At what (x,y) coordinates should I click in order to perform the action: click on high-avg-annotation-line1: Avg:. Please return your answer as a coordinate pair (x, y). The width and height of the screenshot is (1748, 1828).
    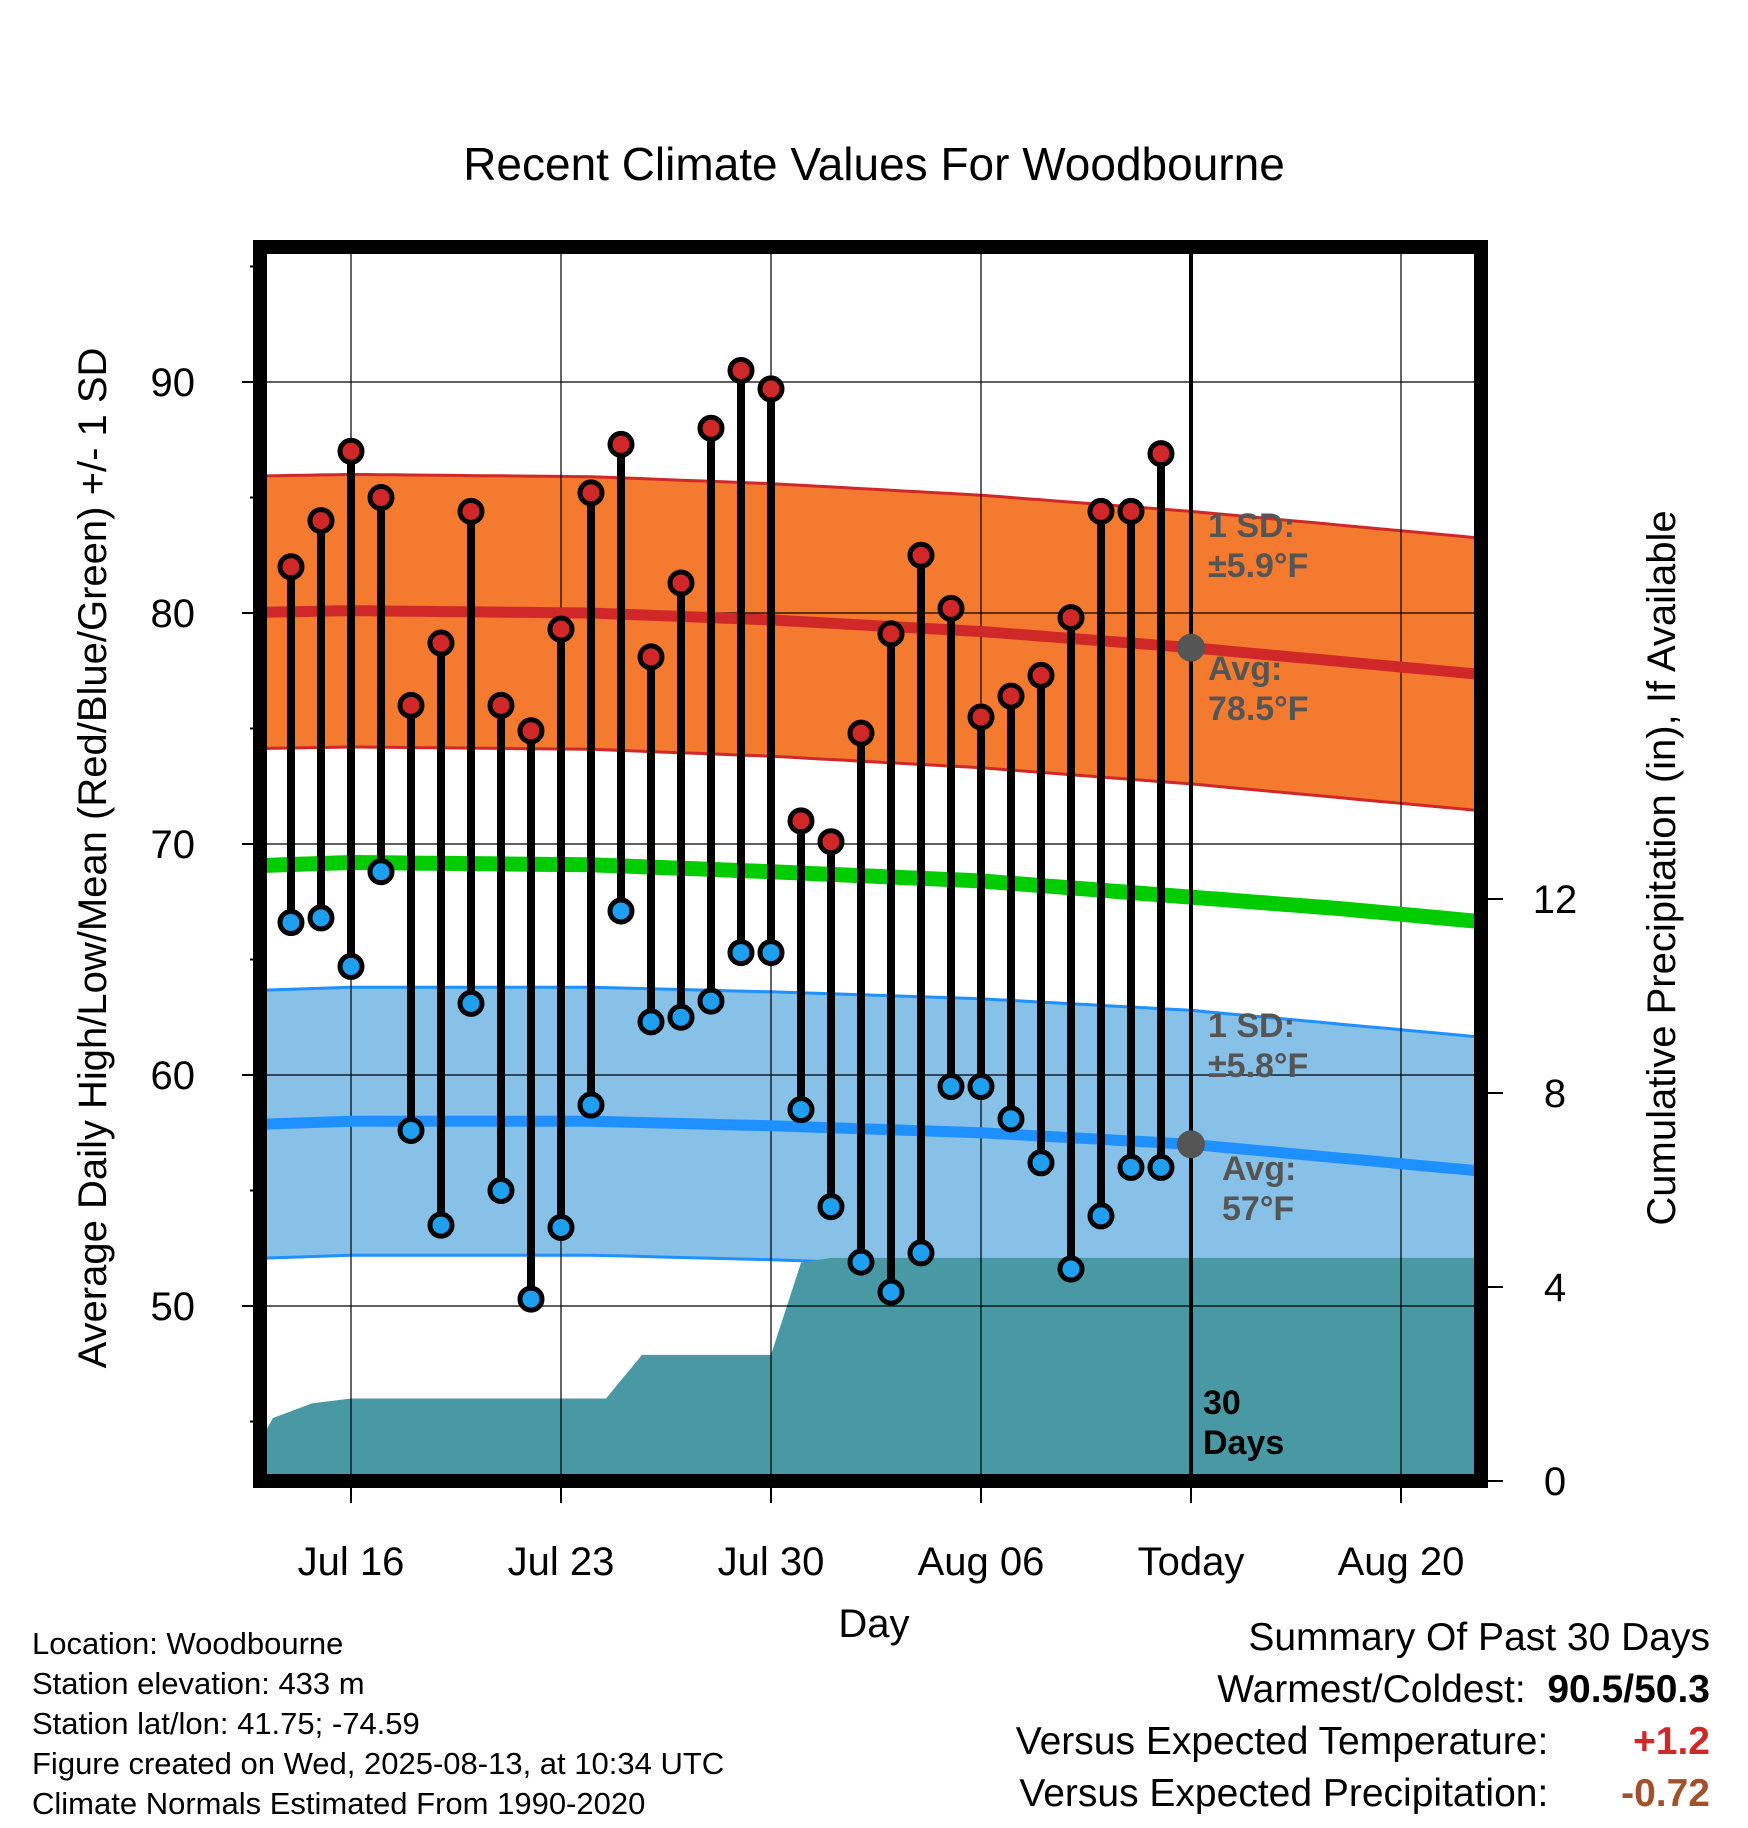
    Looking at the image, I should click on (1245, 669).